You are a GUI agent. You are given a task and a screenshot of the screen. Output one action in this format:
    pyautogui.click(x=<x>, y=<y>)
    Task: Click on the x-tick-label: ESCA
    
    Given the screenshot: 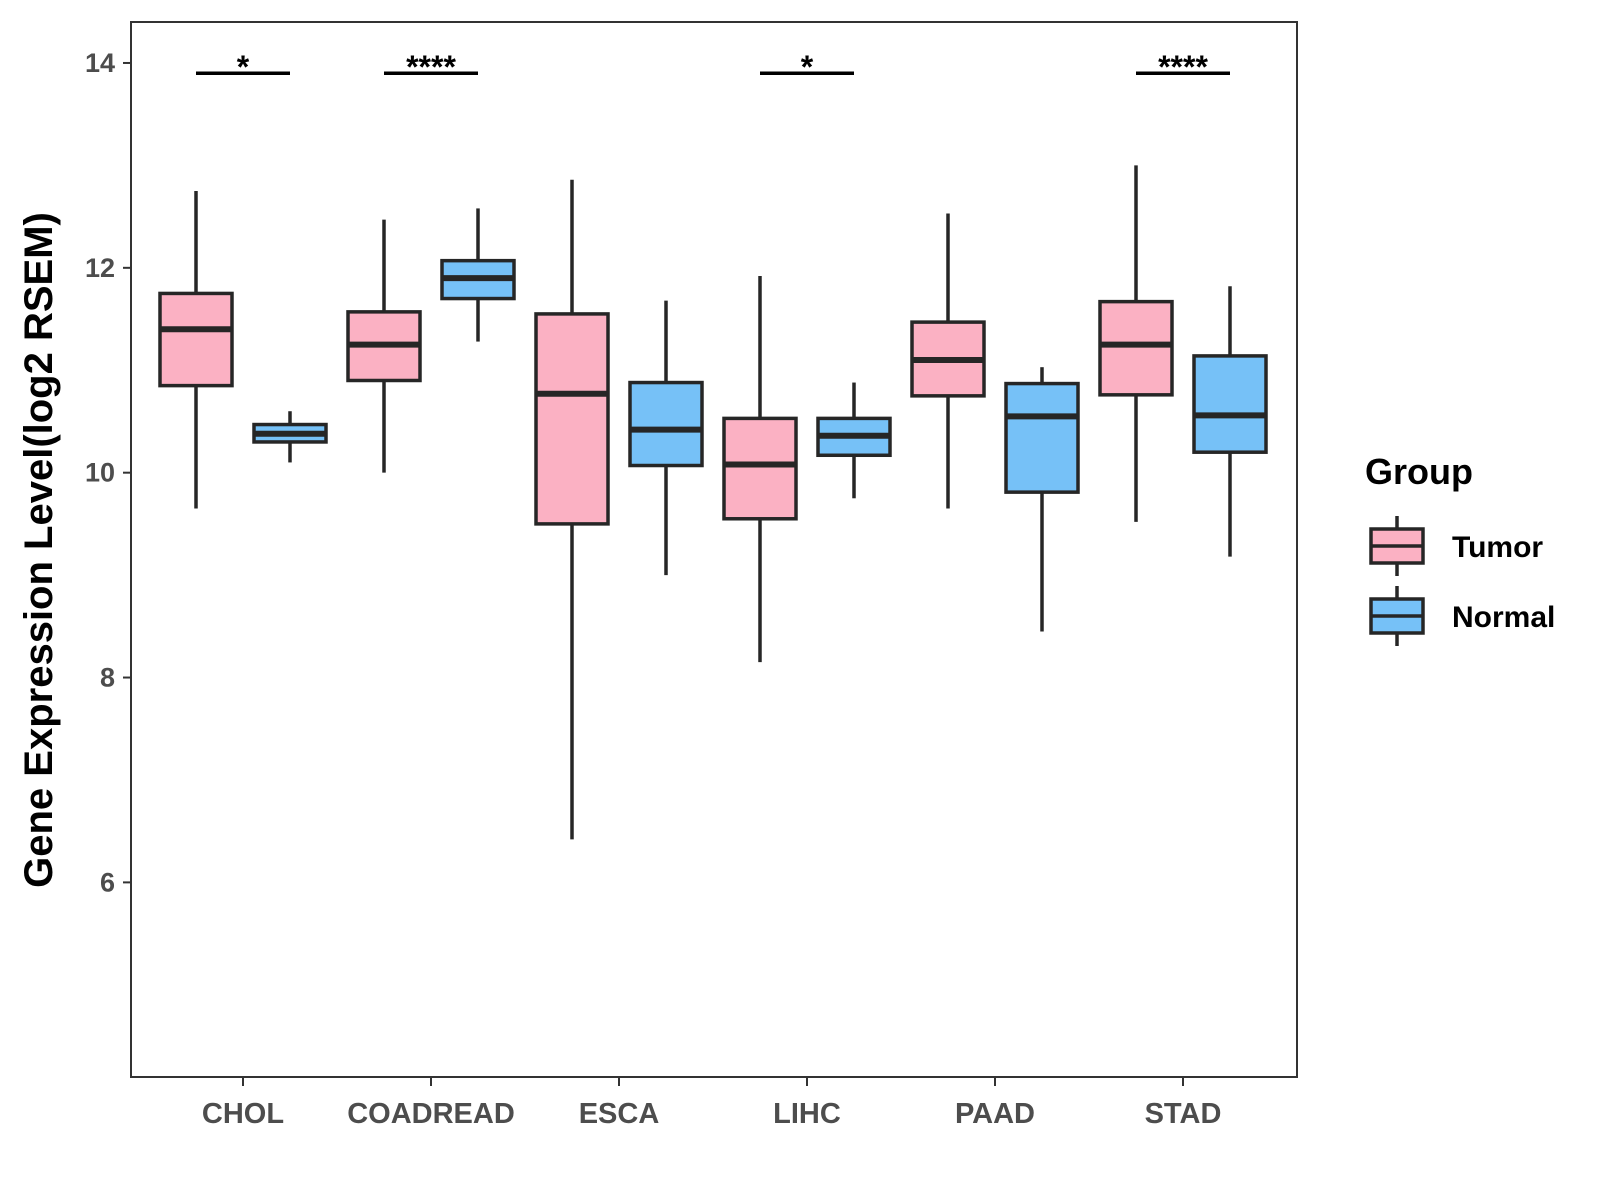 What is the action you would take?
    pyautogui.click(x=619, y=1114)
    